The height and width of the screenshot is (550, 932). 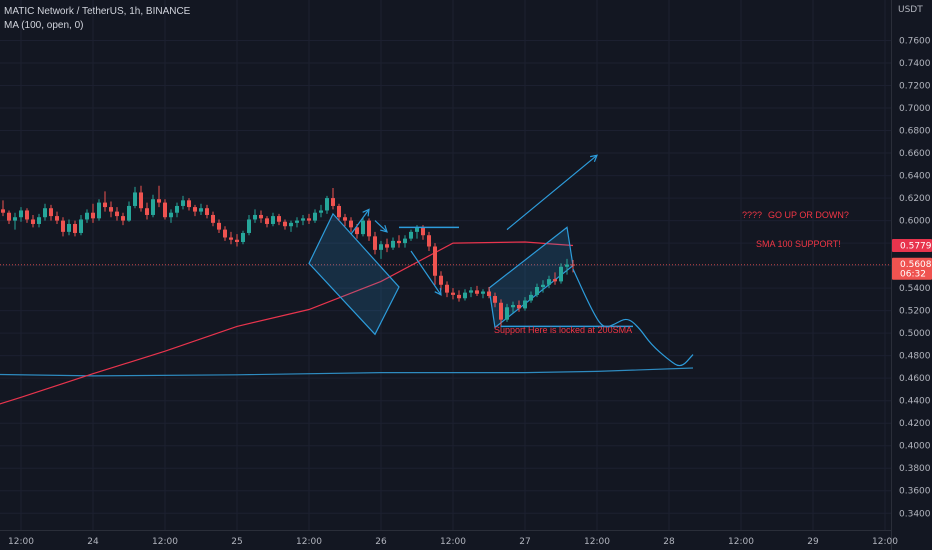 What do you see at coordinates (915, 357) in the screenshot?
I see `price-tick-label: 0.4800` at bounding box center [915, 357].